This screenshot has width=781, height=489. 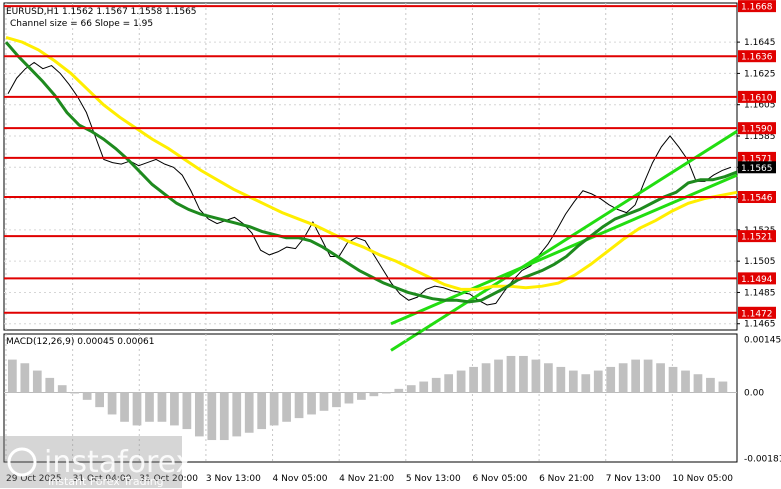 I want to click on level-label: 1.1472, so click(x=757, y=314).